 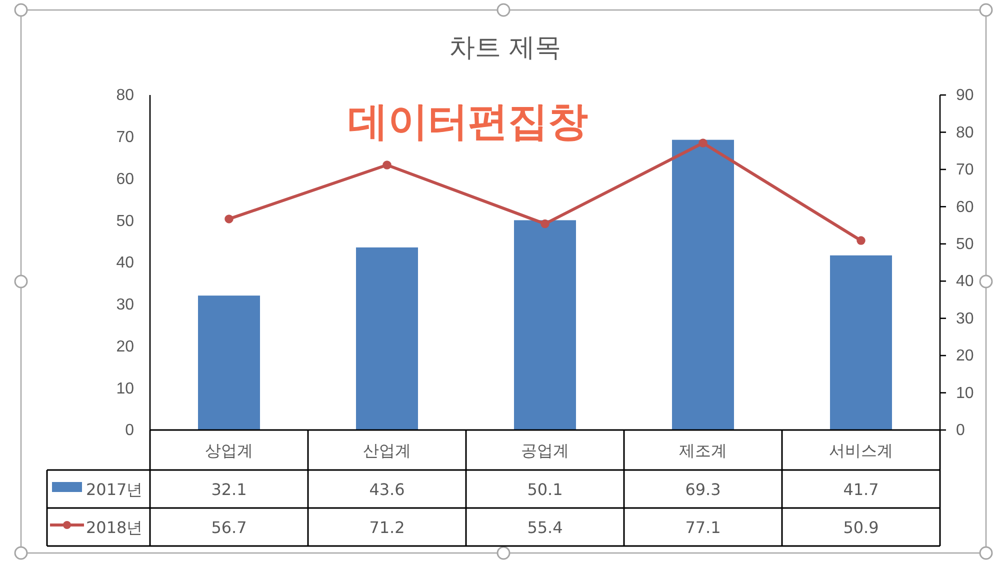 What do you see at coordinates (125, 95) in the screenshot?
I see `y-tick-label: 80` at bounding box center [125, 95].